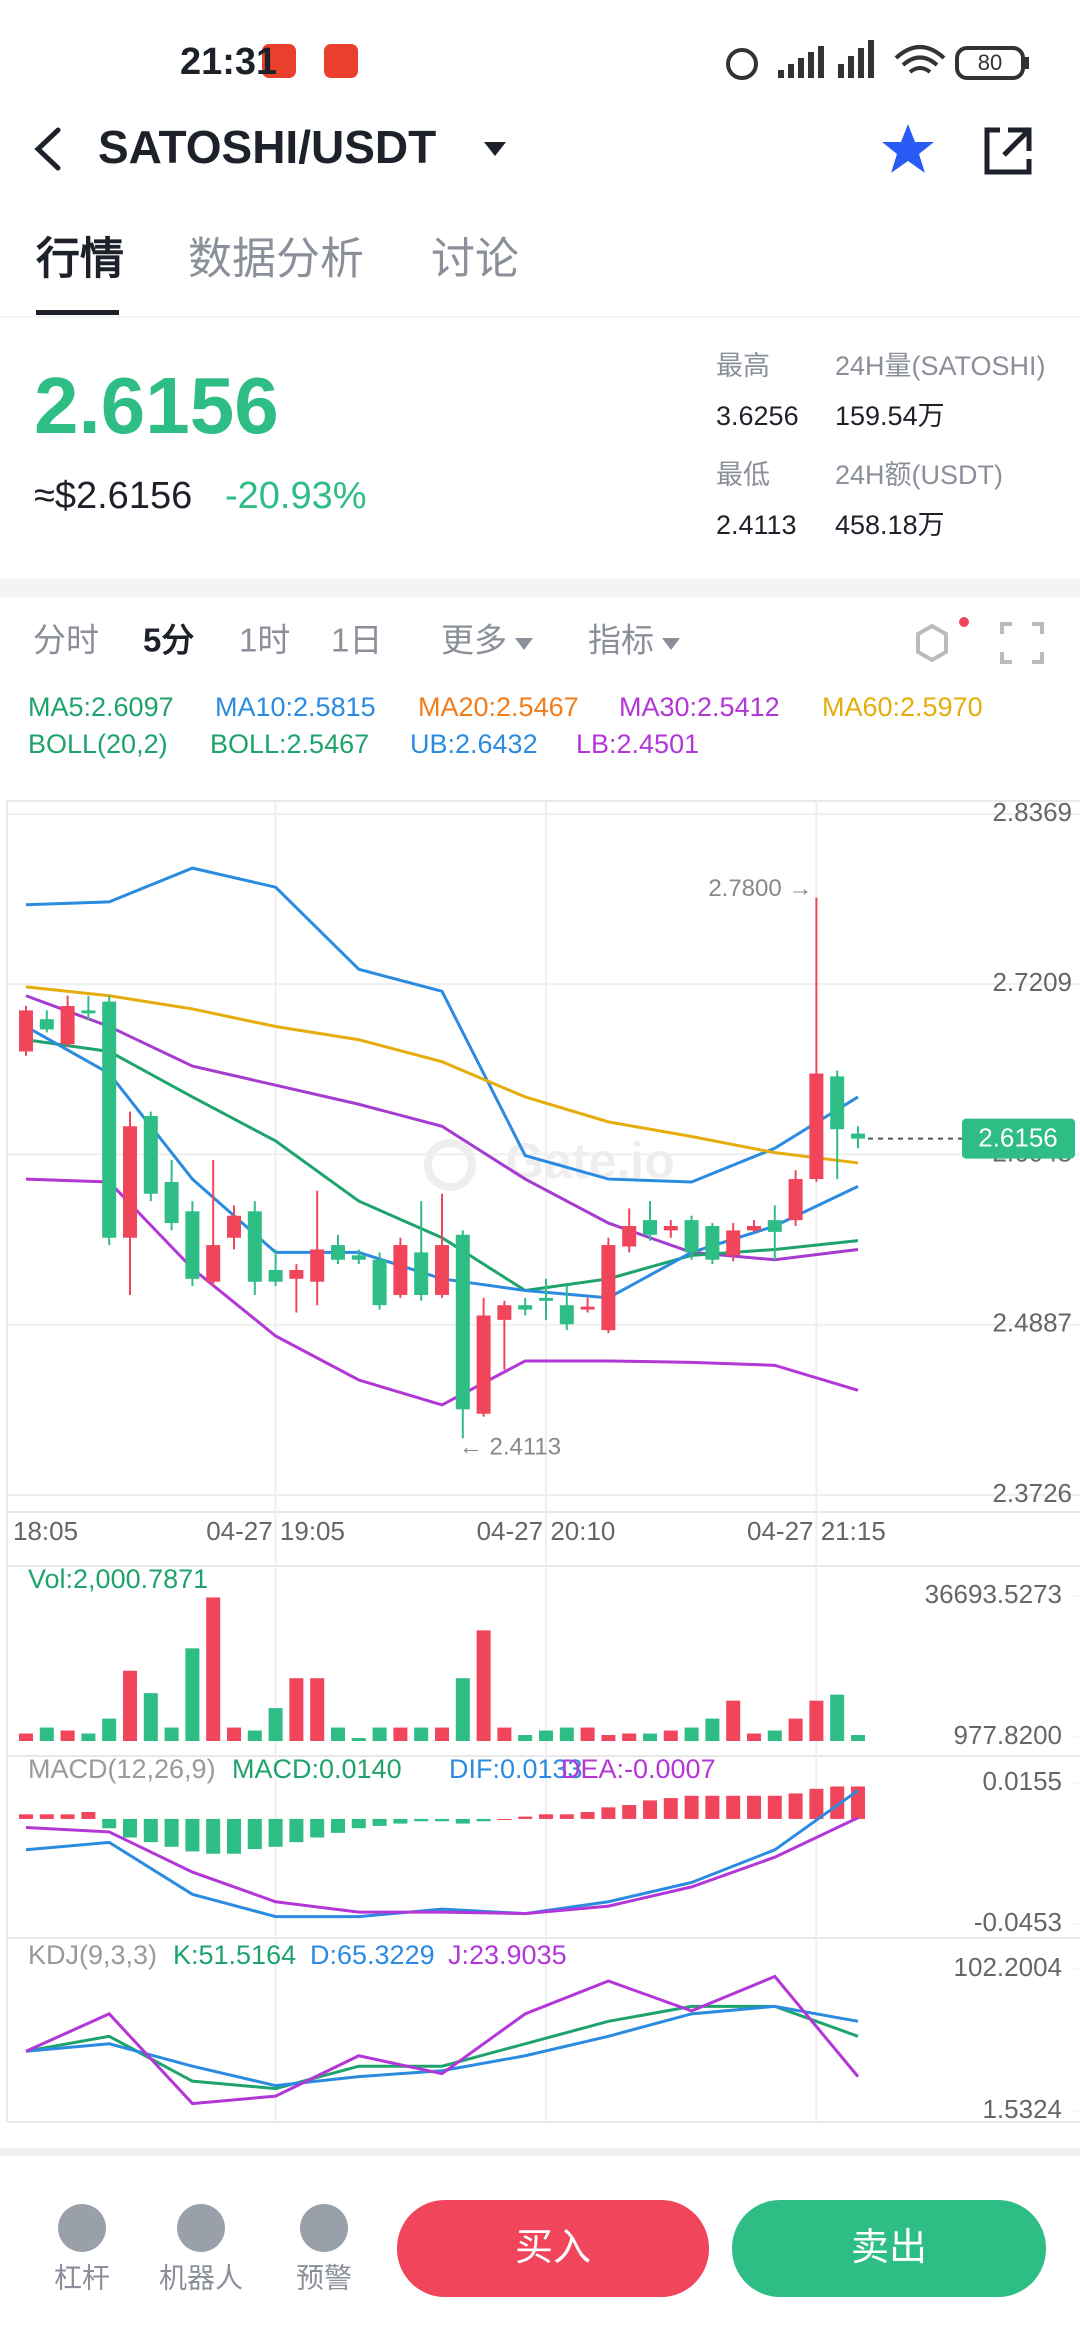 Image resolution: width=1080 pixels, height=2340 pixels. What do you see at coordinates (276, 259) in the screenshot?
I see `page-tab: 数据分析` at bounding box center [276, 259].